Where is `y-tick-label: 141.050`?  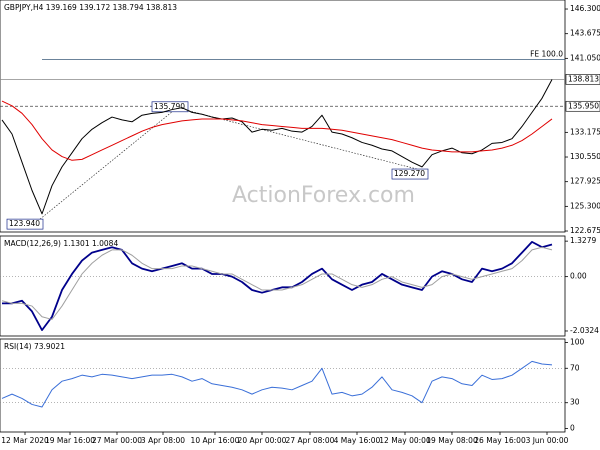 y-tick-label: 141.050 is located at coordinates (585, 57).